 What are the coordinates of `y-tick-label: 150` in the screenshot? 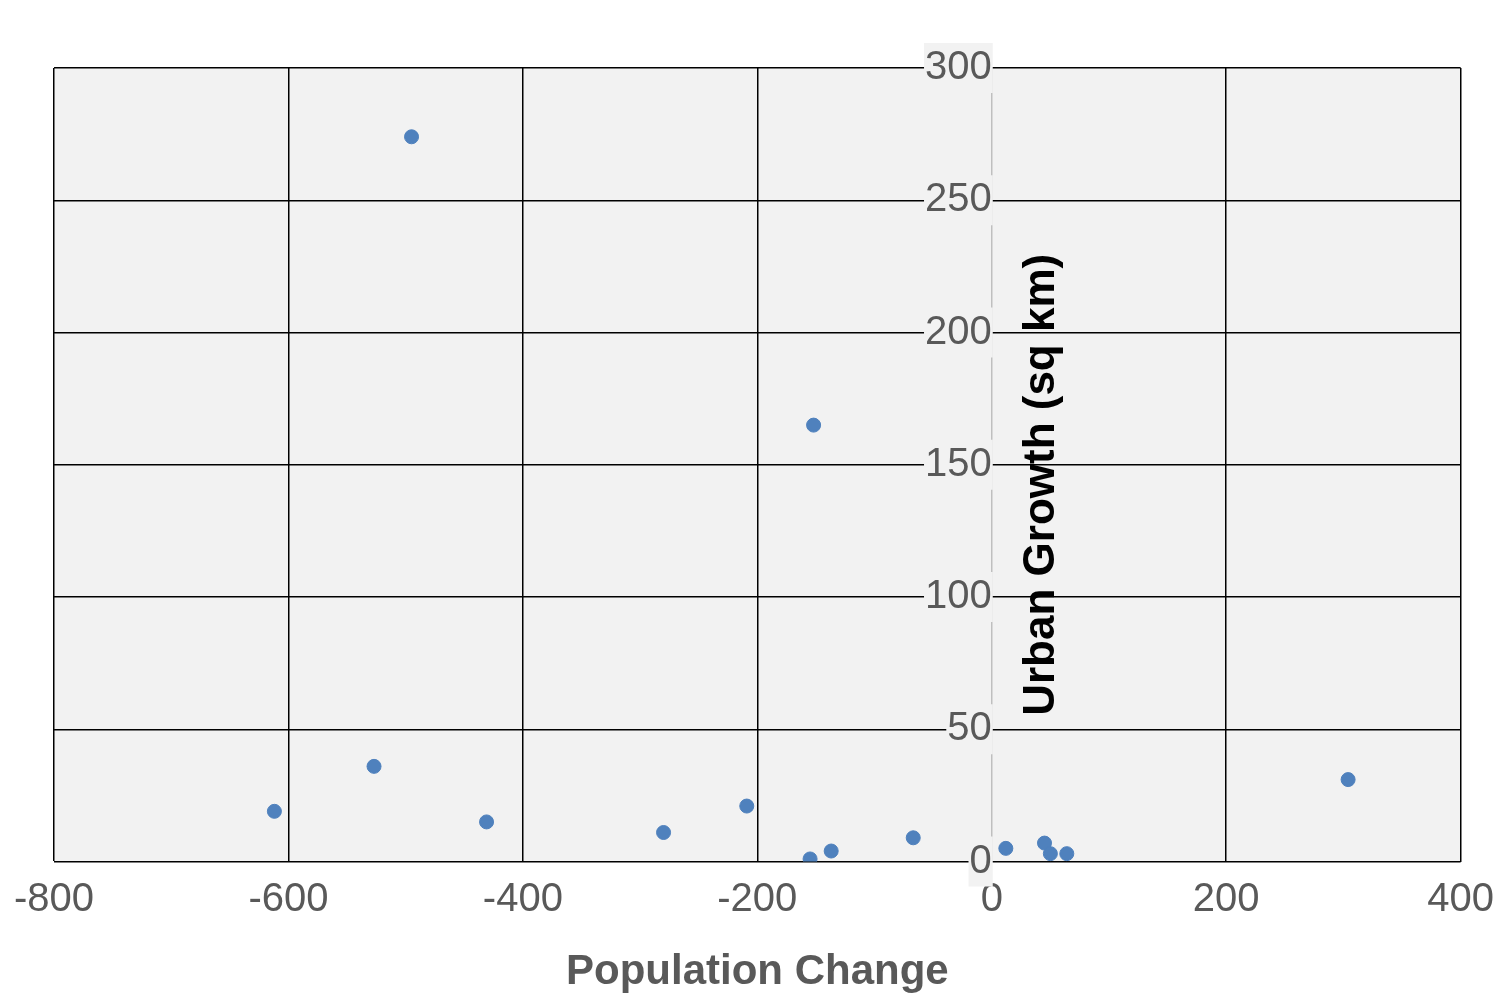 It's located at (958, 461).